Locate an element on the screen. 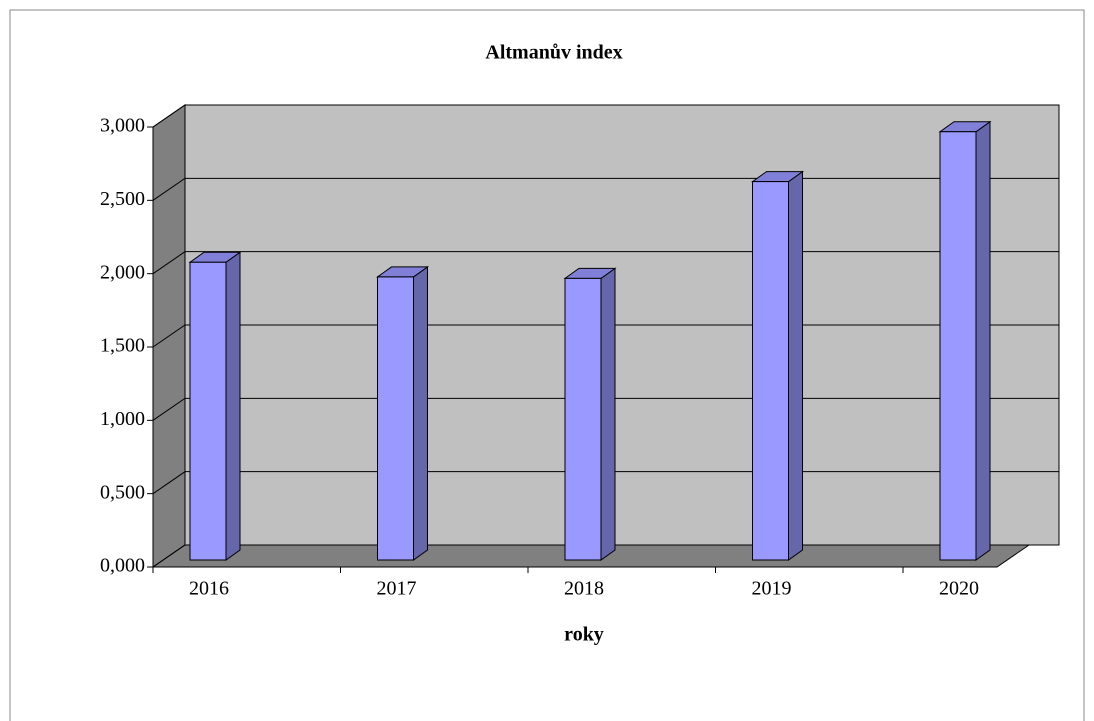  x-tick-label: 2017 is located at coordinates (397, 589).